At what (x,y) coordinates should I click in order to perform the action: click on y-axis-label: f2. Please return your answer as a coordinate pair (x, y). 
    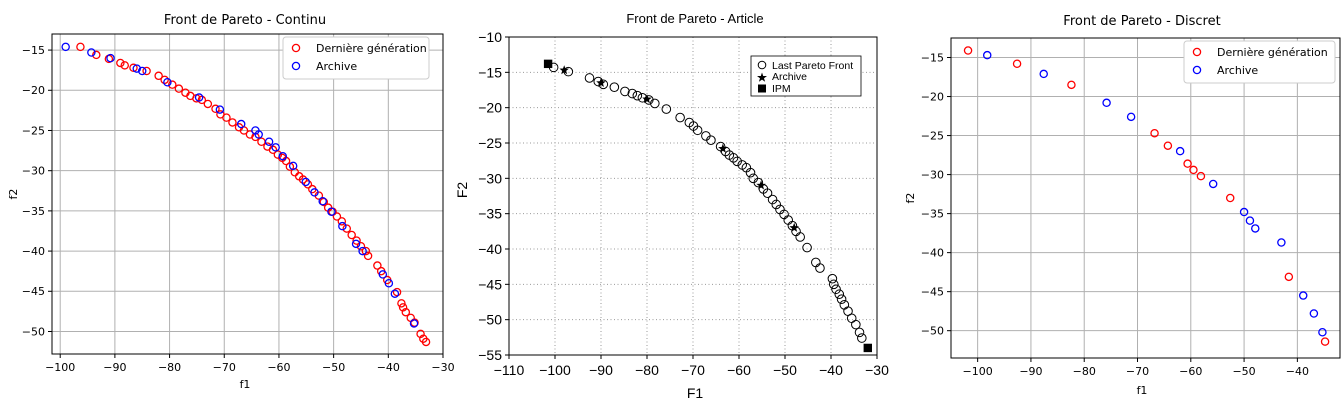
    Looking at the image, I should click on (911, 198).